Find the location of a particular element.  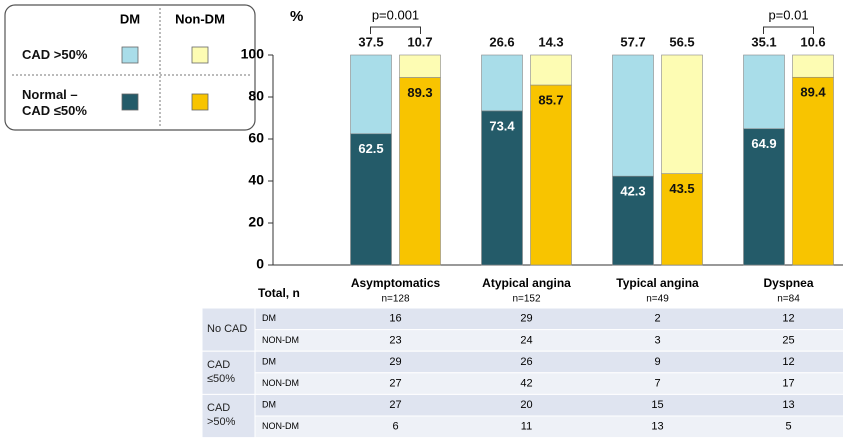

table-header: Total, n is located at coordinates (279, 293).